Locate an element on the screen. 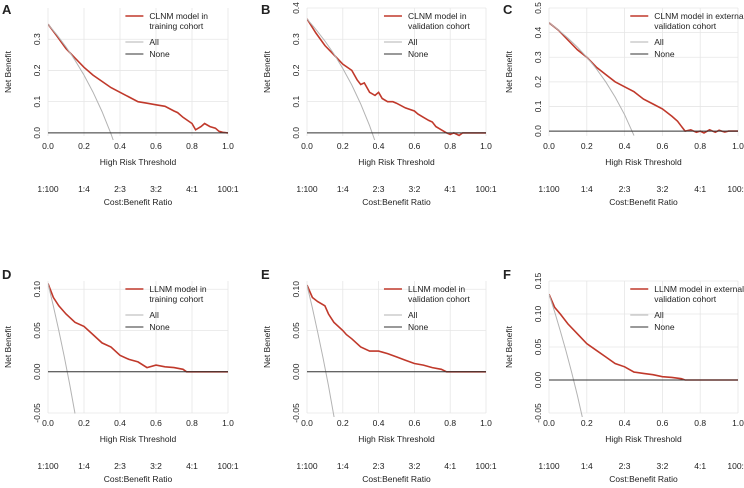  panel-f-series-all is located at coordinates (566, 355).